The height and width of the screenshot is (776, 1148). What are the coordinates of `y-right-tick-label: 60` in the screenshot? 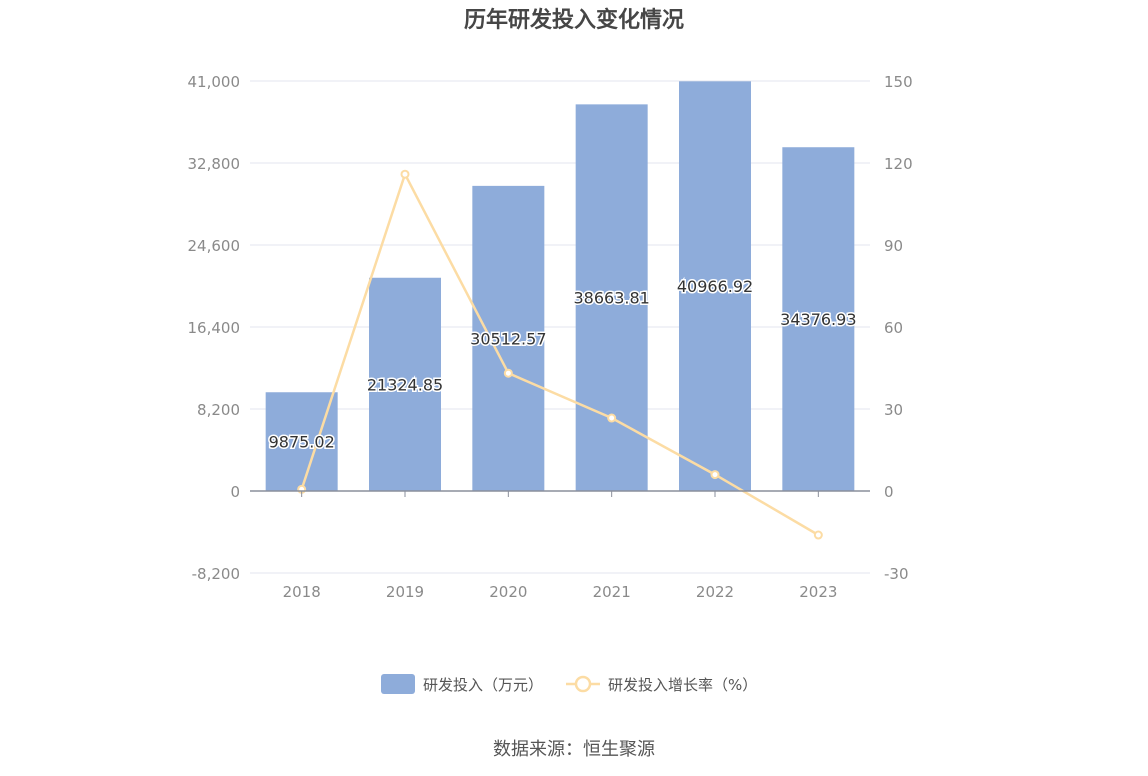 It's located at (893, 328).